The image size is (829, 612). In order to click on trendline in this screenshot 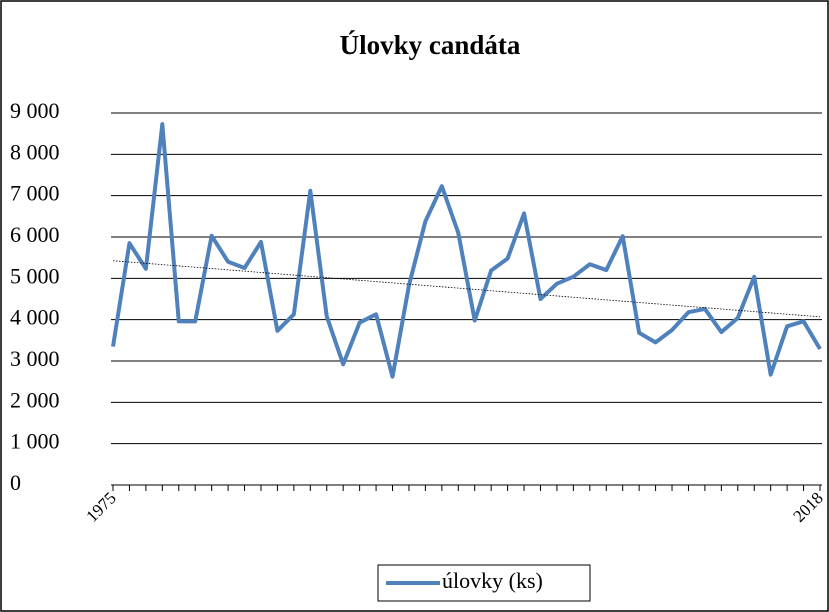, I will do `click(466, 289)`.